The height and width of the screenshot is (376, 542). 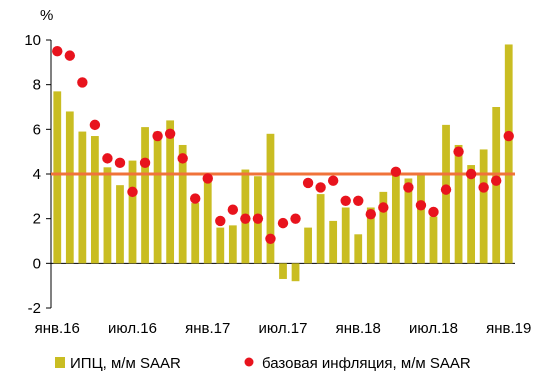 What do you see at coordinates (37, 85) in the screenshot?
I see `y-tick-label: 8` at bounding box center [37, 85].